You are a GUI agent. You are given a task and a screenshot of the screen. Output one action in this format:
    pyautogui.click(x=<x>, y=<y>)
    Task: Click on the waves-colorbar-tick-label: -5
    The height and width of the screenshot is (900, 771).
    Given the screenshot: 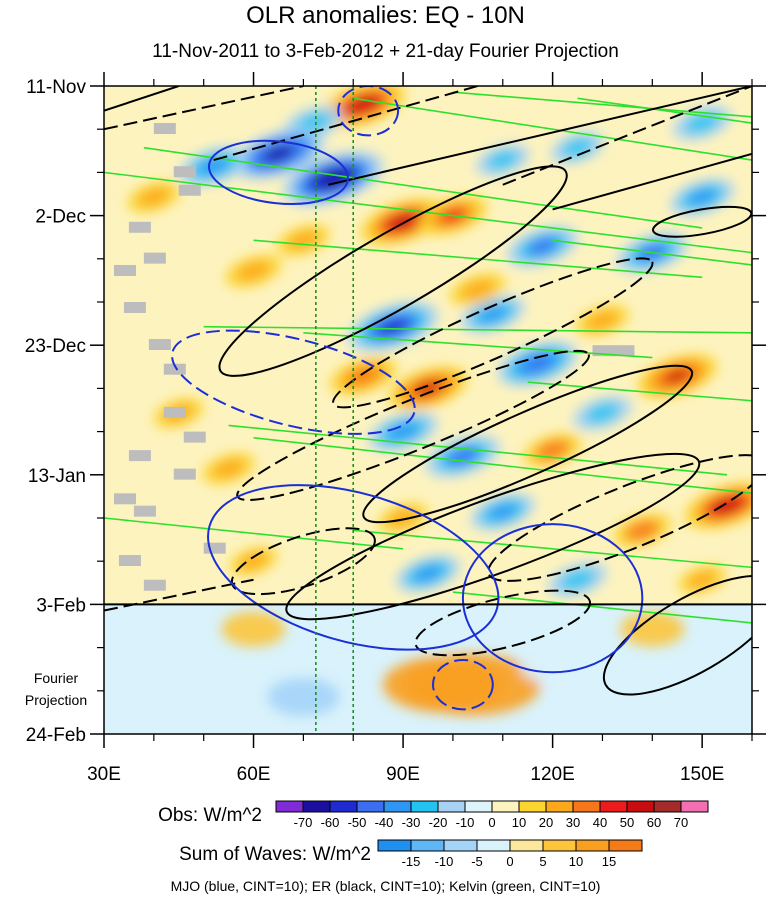 What is the action you would take?
    pyautogui.click(x=477, y=861)
    